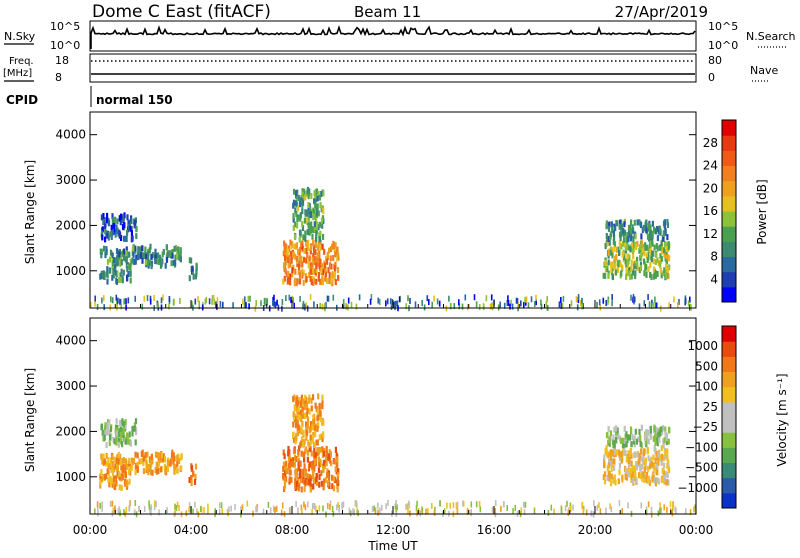 This screenshot has height=558, width=800. I want to click on nsky-trace, so click(393, 36).